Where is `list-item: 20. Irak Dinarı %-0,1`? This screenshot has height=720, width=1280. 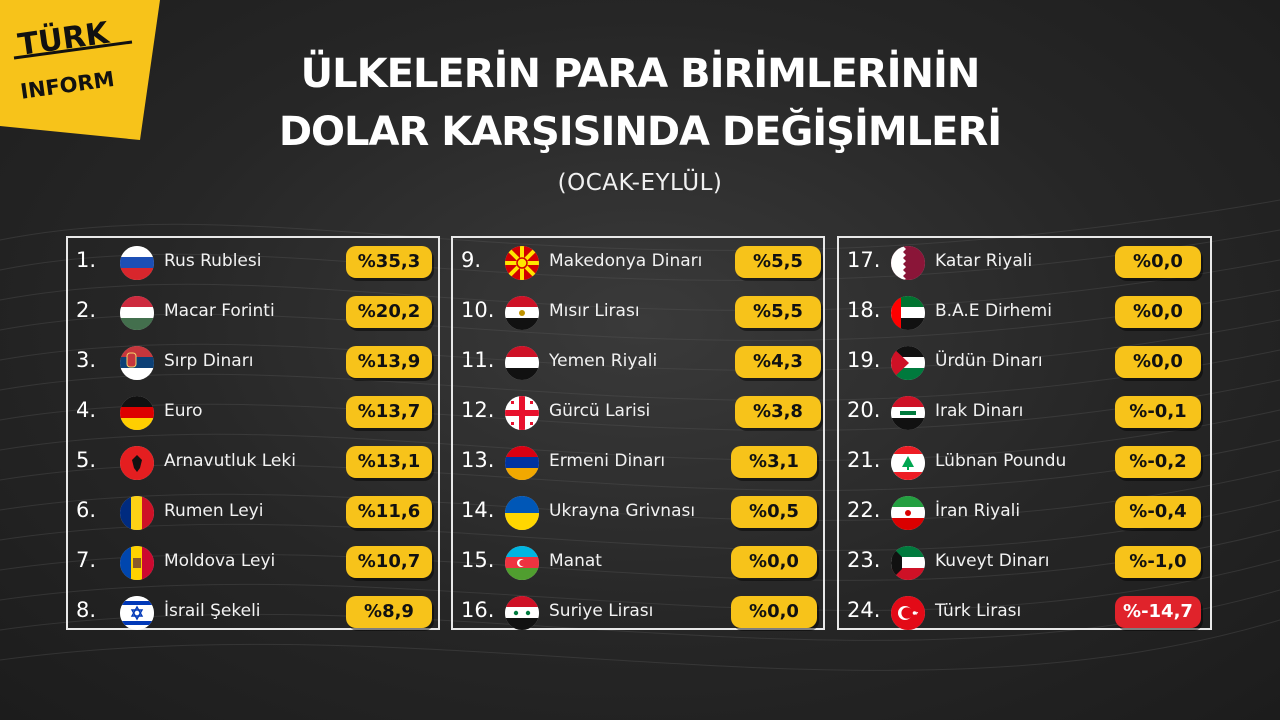
list-item: 20. Irak Dinarı %-0,1 is located at coordinates (1024, 413).